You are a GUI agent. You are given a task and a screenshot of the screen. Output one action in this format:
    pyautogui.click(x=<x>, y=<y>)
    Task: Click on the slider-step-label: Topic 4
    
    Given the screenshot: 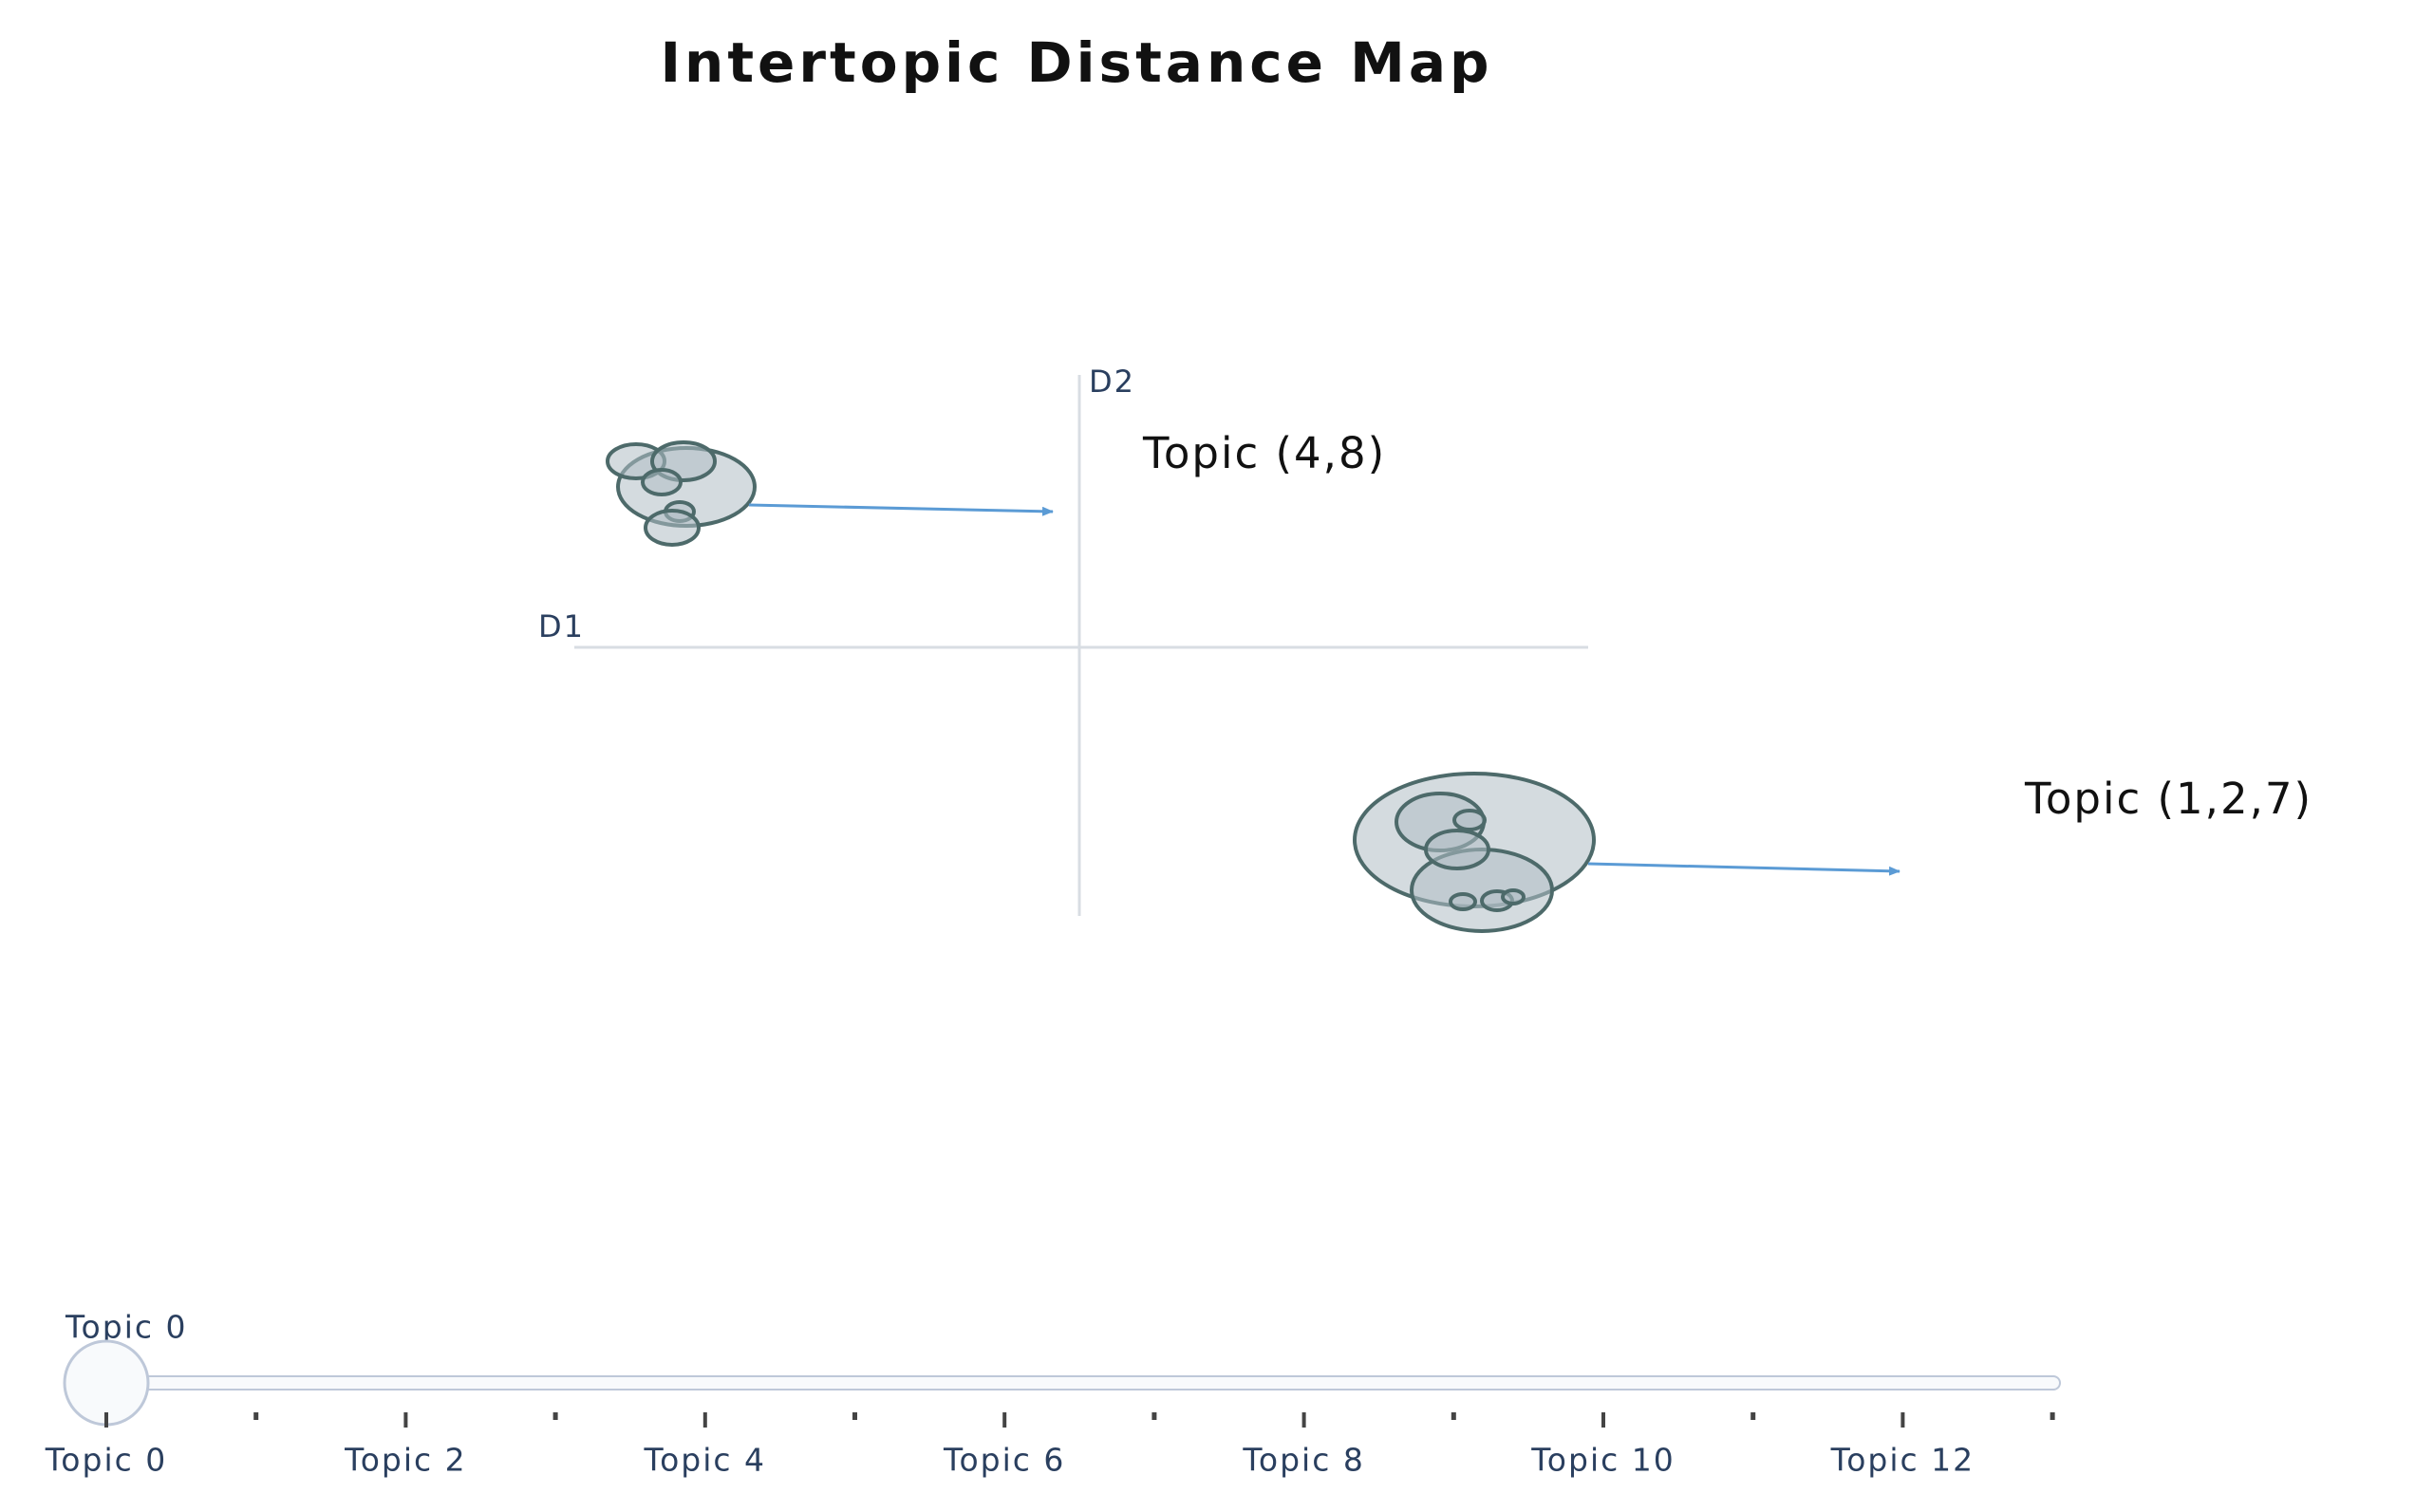 What is the action you would take?
    pyautogui.click(x=705, y=1461)
    